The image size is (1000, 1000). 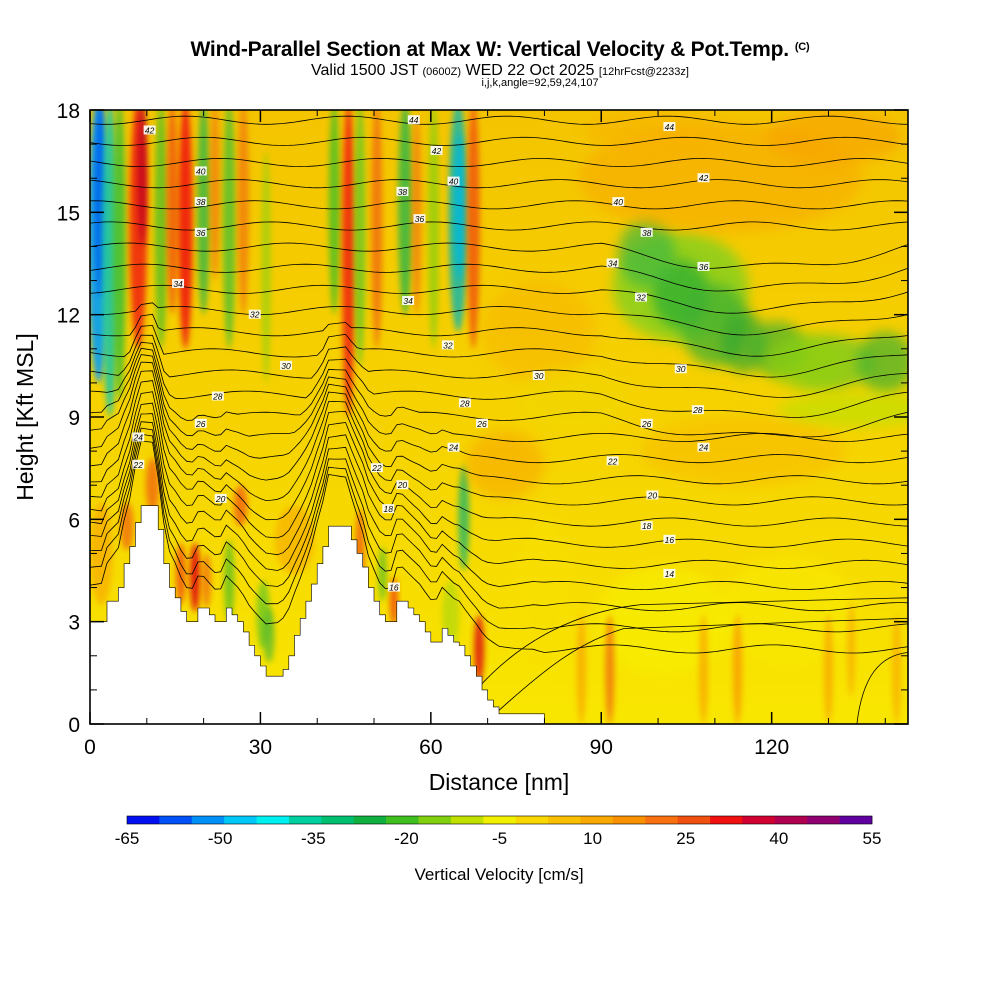 I want to click on colorbar-tick-label: -5, so click(x=499, y=838).